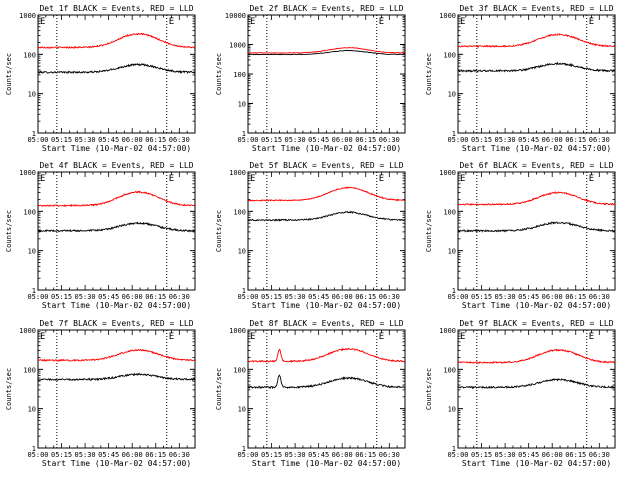 The height and width of the screenshot is (480, 640). What do you see at coordinates (116, 165) in the screenshot?
I see `panel-title: Det 4f BLACK = Events, RED = LLD` at bounding box center [116, 165].